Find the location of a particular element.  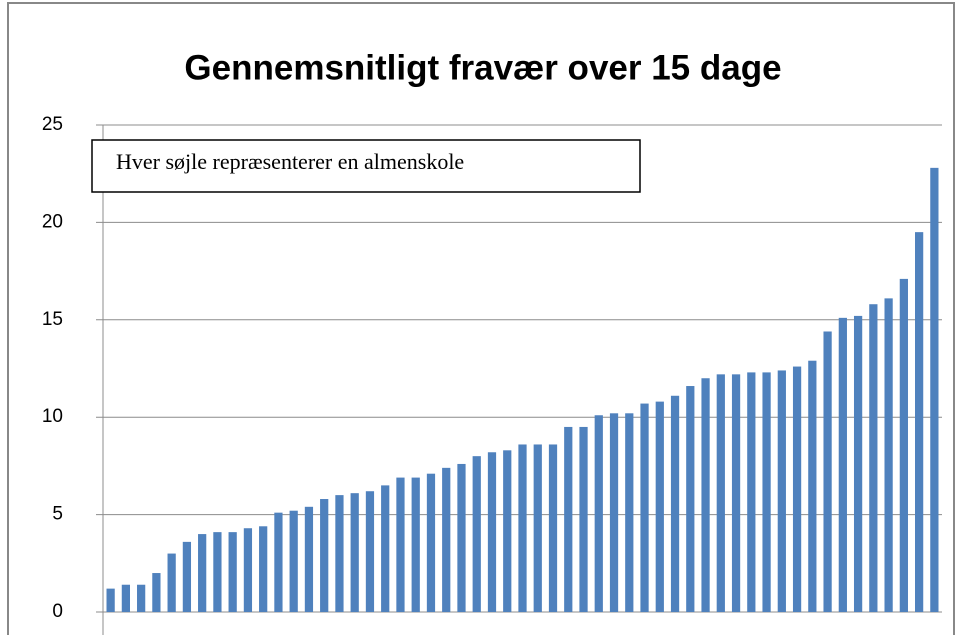

annotation-box is located at coordinates (366, 166).